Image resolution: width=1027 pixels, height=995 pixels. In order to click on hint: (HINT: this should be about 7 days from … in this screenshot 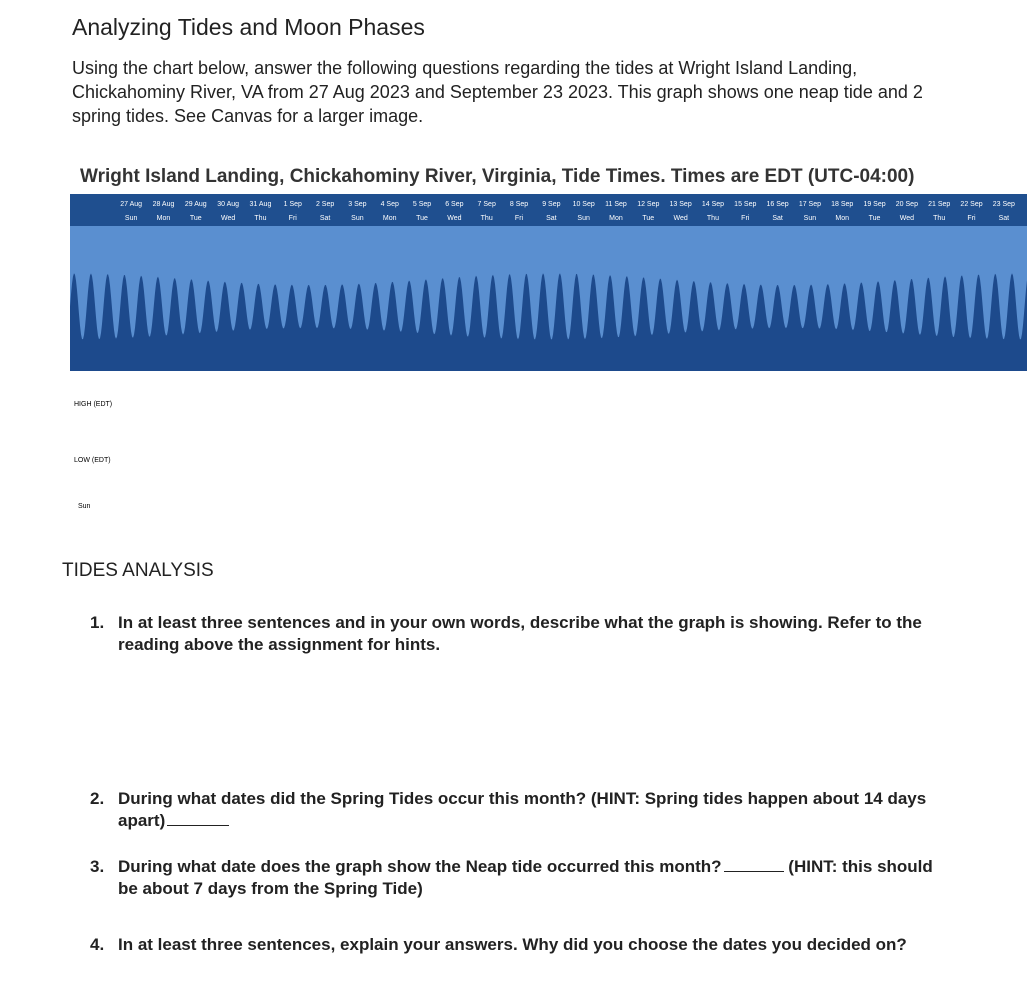, I will do `click(525, 877)`.